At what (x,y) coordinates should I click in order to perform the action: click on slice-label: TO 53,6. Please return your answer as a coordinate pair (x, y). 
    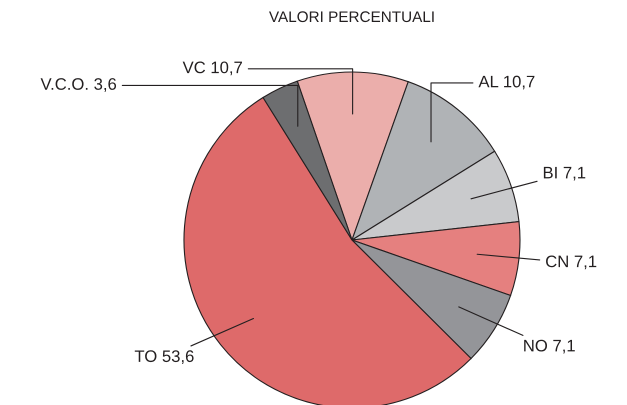
    Looking at the image, I should click on (164, 357).